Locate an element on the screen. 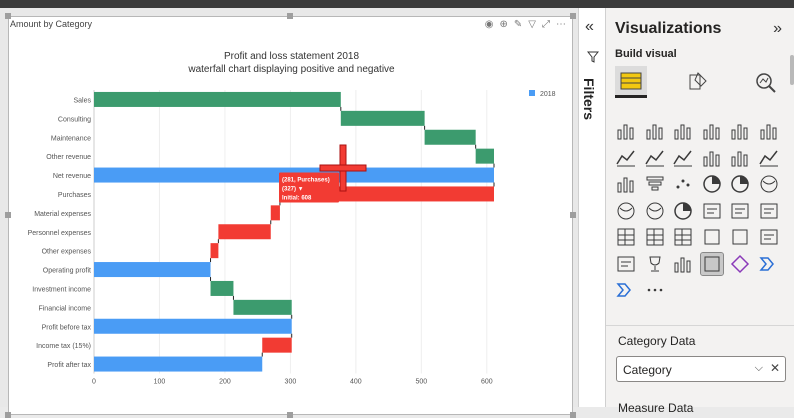  build-visual-icon is located at coordinates (631, 80).